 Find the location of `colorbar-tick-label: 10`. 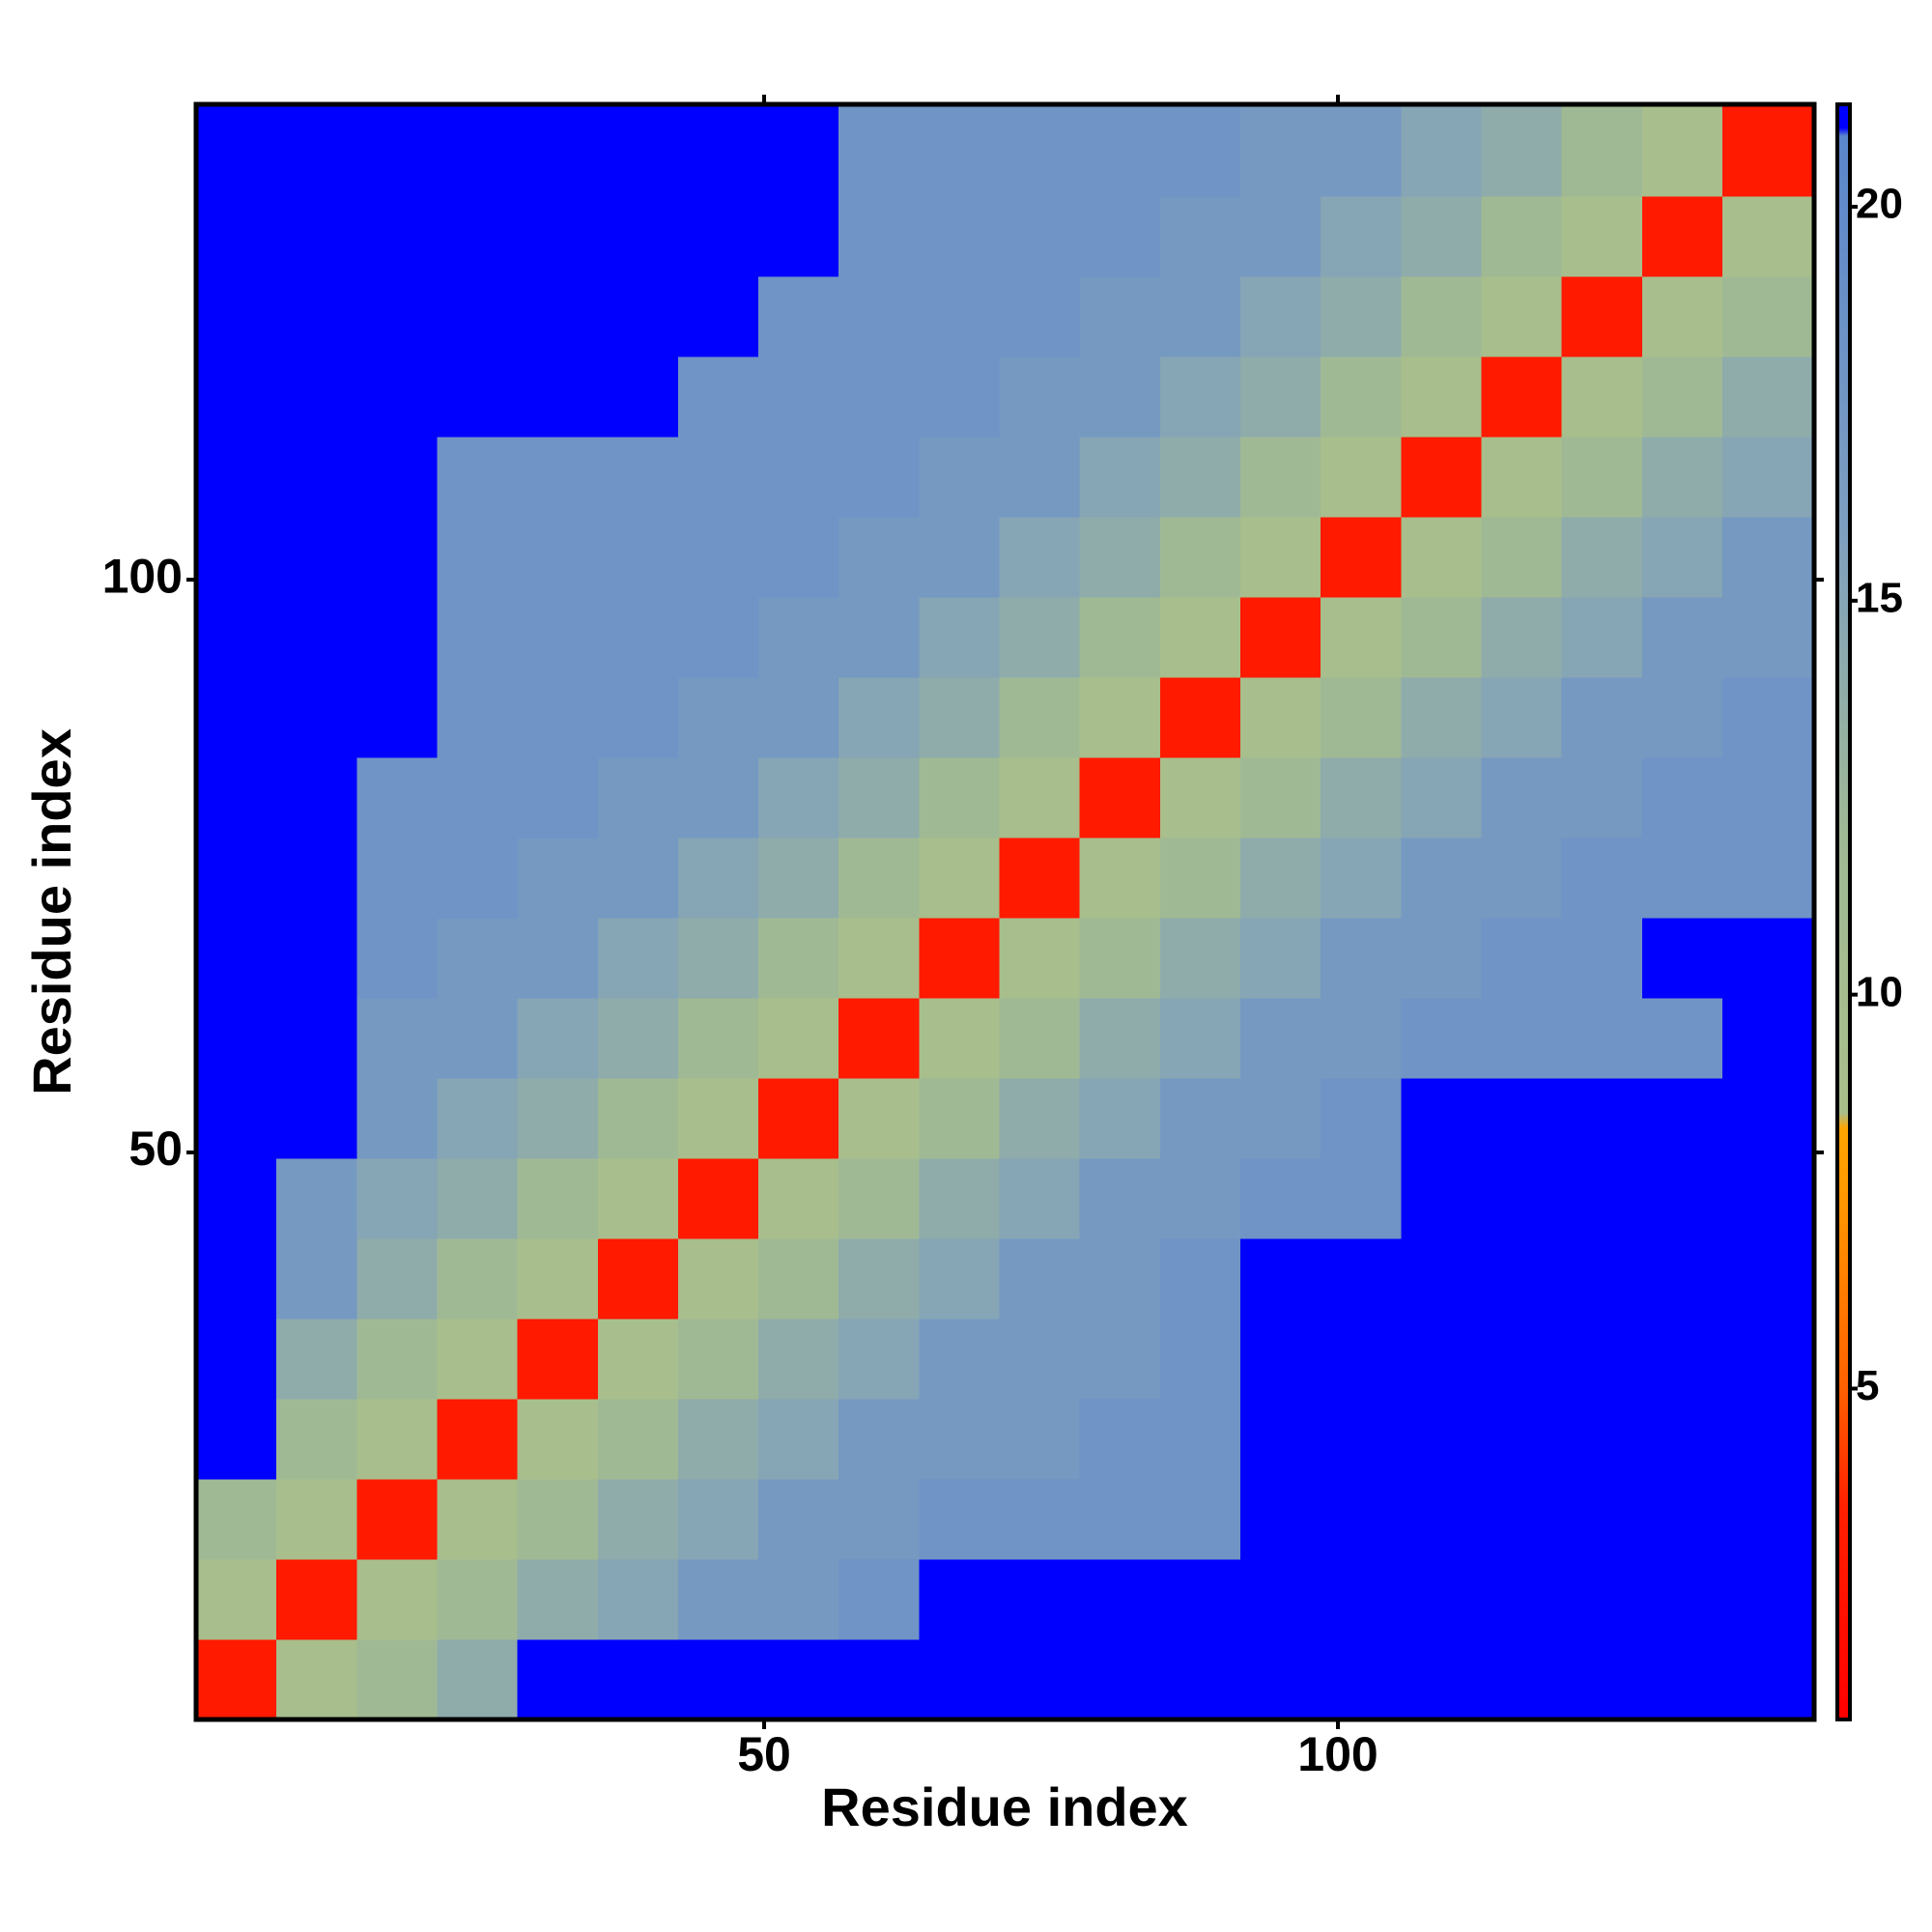

colorbar-tick-label: 10 is located at coordinates (1879, 992).